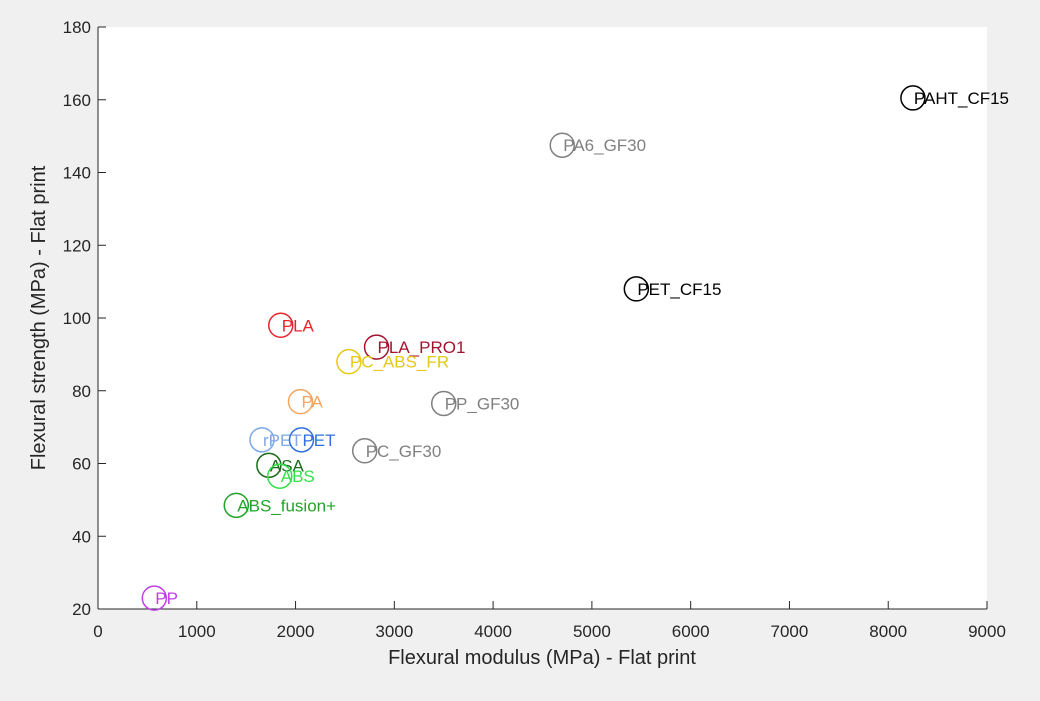 This screenshot has height=701, width=1040. What do you see at coordinates (282, 440) in the screenshot?
I see `data-point-label: rPET` at bounding box center [282, 440].